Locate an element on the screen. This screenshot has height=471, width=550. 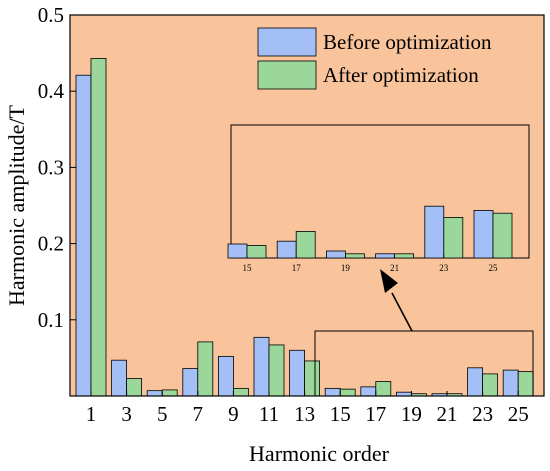
legend-swatch-before is located at coordinates (287, 42).